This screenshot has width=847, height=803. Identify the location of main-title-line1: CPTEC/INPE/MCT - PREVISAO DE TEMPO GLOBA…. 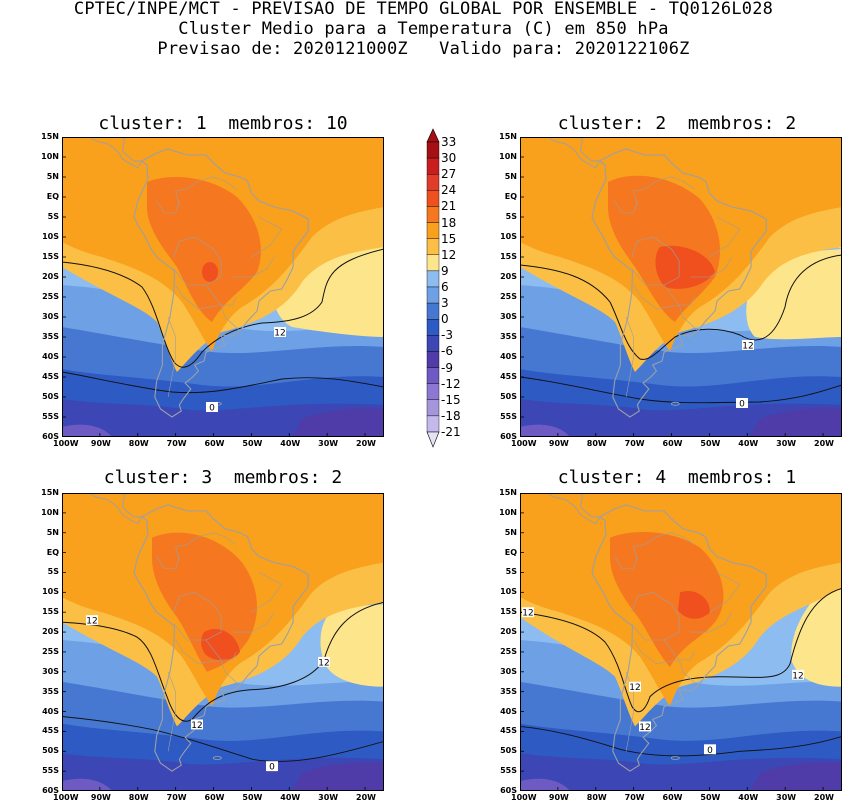
(423, 9).